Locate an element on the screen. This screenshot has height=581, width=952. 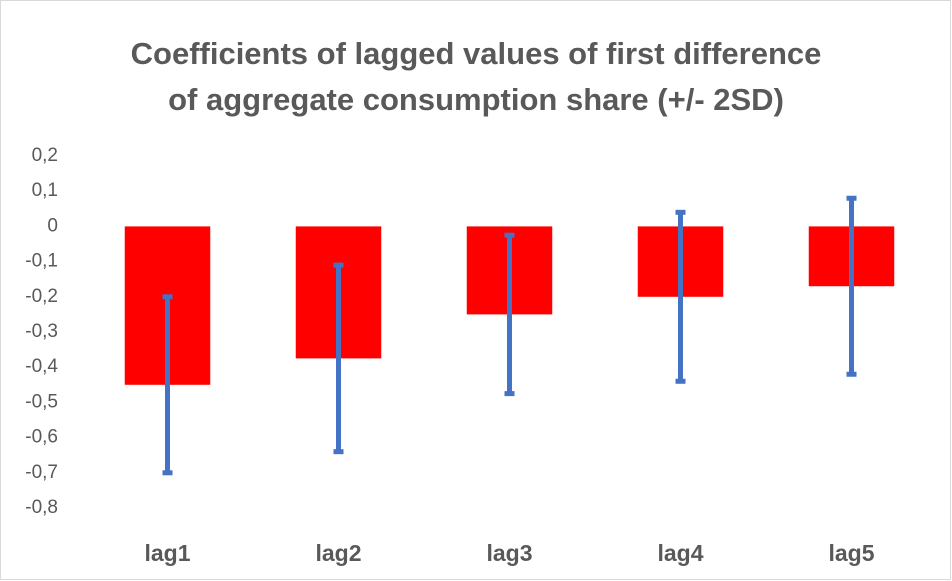
x-tick-label: lag3 is located at coordinates (509, 553).